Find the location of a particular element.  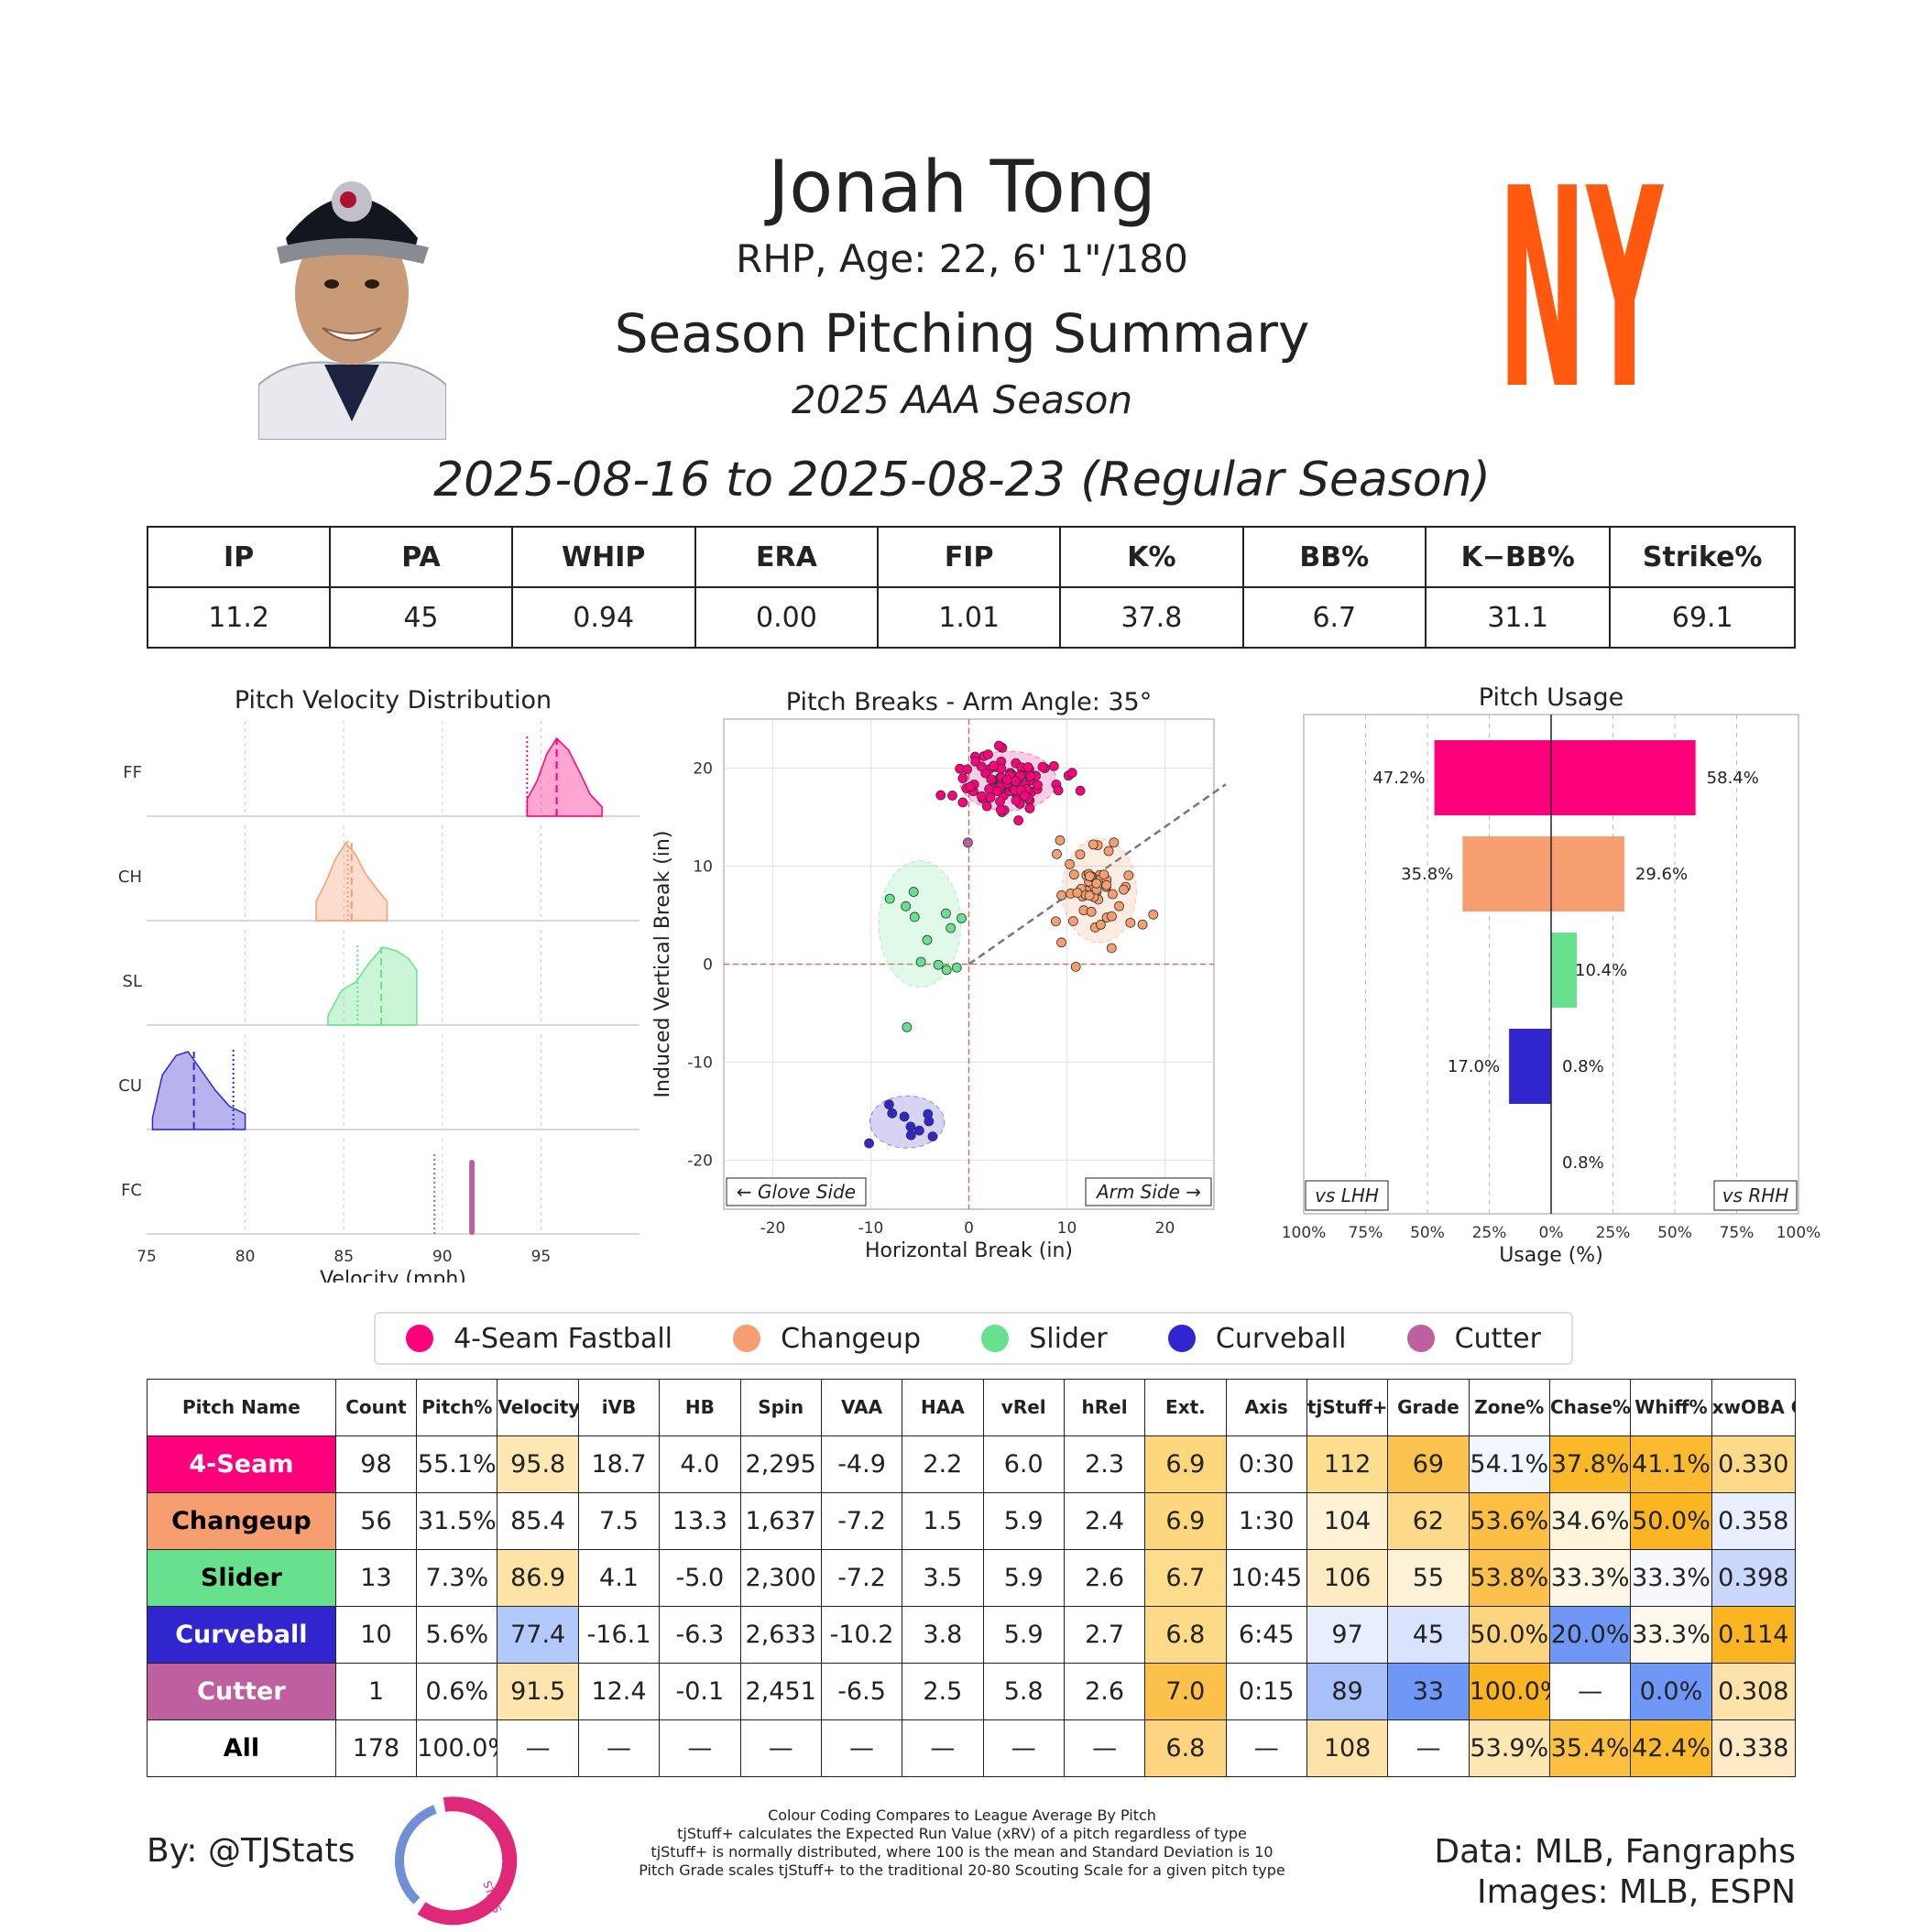

pitch-table-header-cell: Pitch% is located at coordinates (457, 1408).